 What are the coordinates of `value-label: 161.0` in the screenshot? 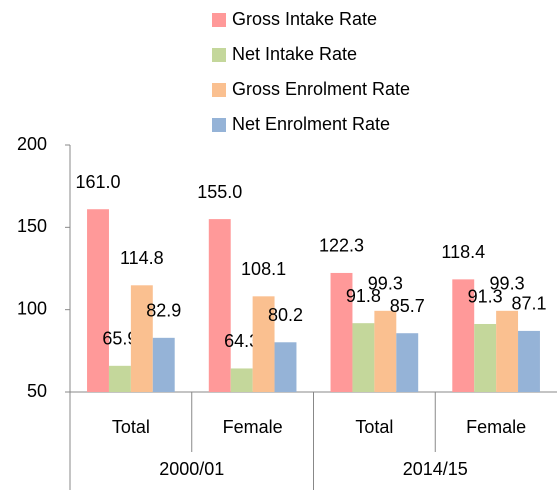 It's located at (97, 182).